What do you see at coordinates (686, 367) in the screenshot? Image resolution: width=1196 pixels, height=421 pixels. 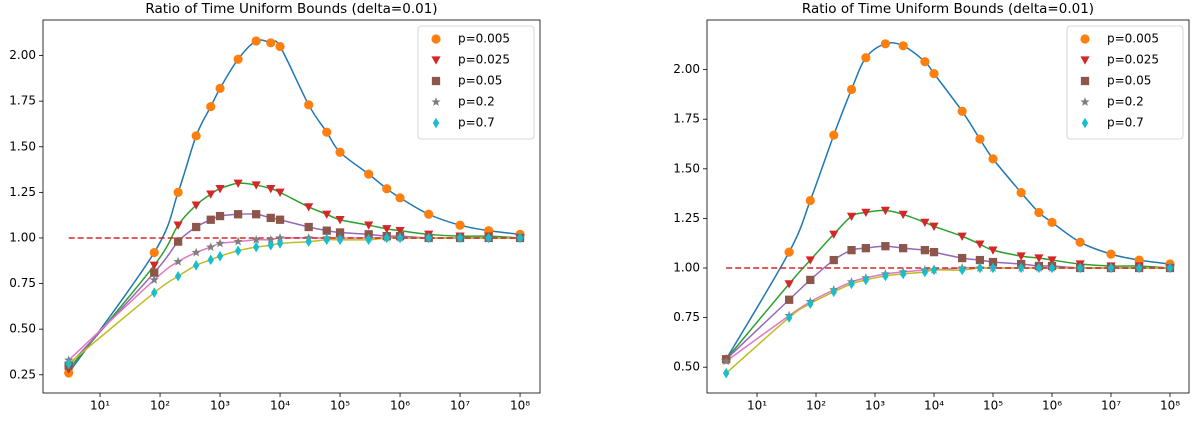 I see `y-tick-label: 0.50` at bounding box center [686, 367].